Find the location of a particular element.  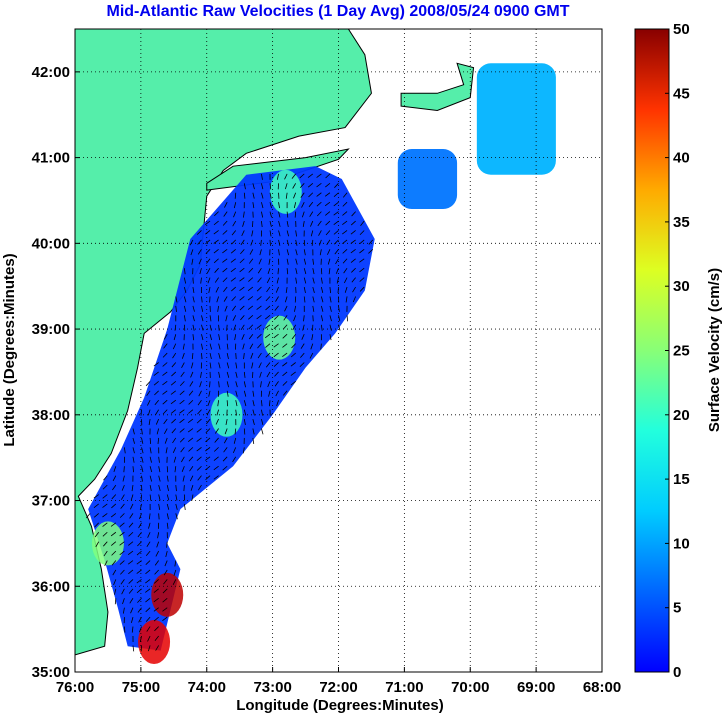

y-tick-label: 35:00 is located at coordinates (51, 672).